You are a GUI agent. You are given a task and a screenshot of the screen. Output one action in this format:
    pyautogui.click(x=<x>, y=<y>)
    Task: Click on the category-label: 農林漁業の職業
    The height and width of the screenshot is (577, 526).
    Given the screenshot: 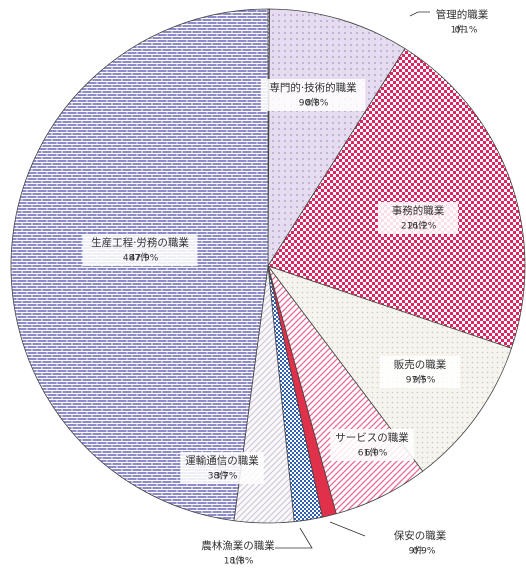 What is the action you would take?
    pyautogui.click(x=238, y=545)
    